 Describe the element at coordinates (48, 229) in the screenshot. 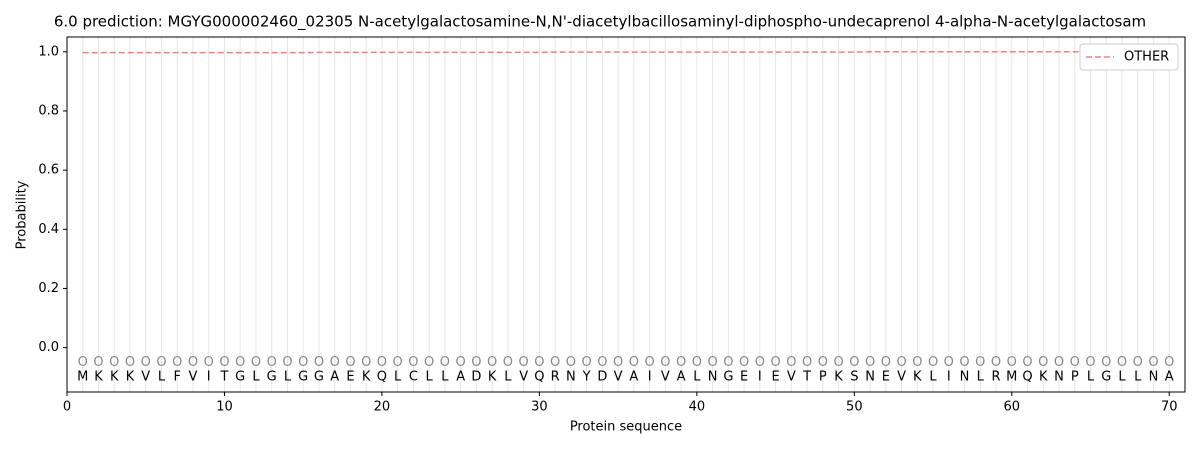

I see `y-tick-label: 0.4` at that location.